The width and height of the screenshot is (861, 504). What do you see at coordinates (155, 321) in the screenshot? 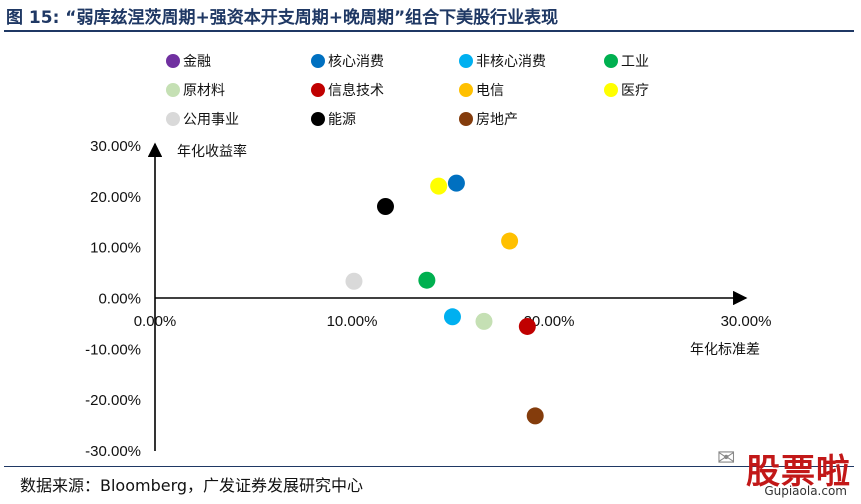
I see `x-tick-label: 0.00%` at bounding box center [155, 321].